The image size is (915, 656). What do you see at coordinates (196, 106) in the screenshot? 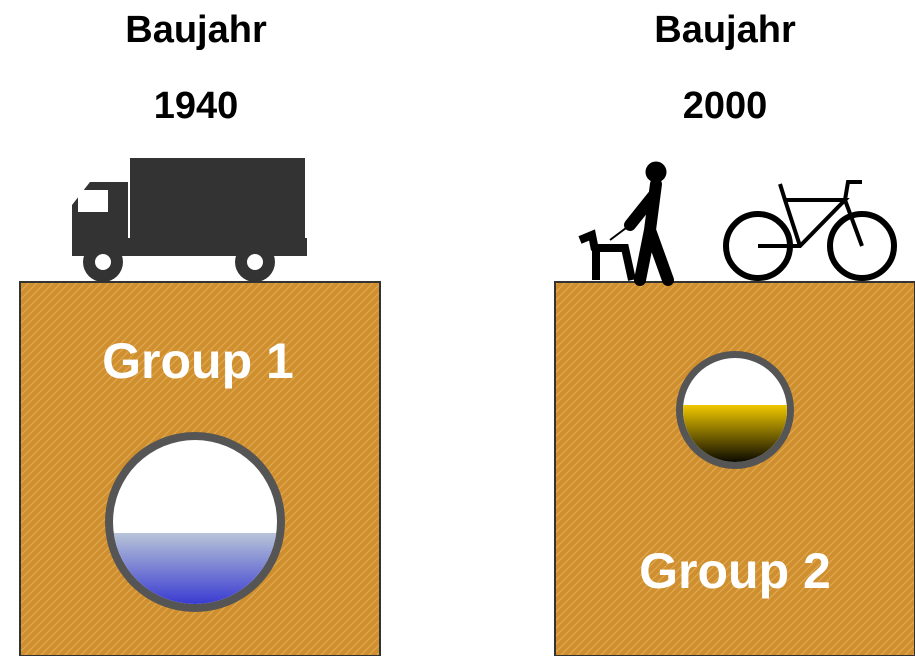
I see `year: 1940` at bounding box center [196, 106].